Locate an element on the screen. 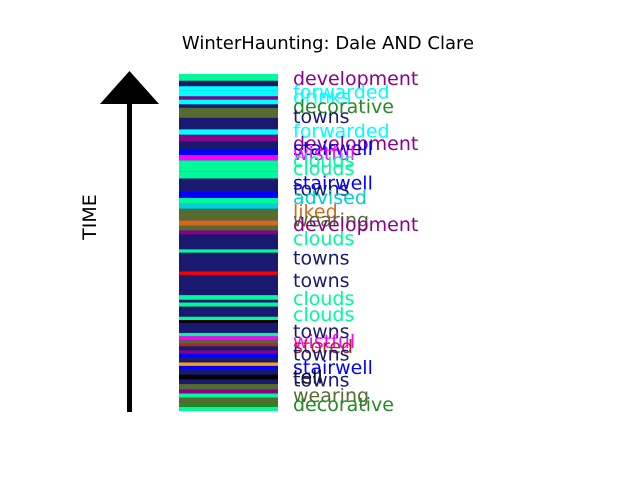 Image resolution: width=640 pixels, height=480 pixels. event-label-drinks: drinks is located at coordinates (322, 98).